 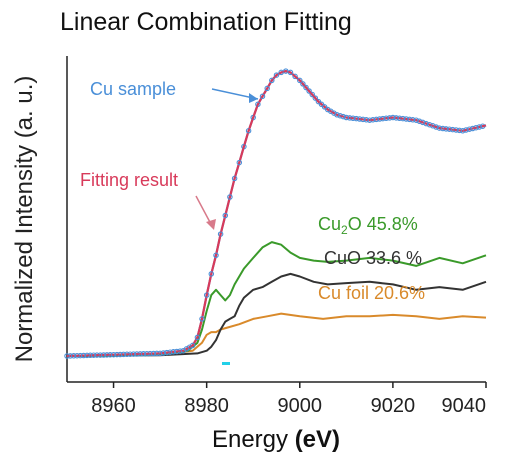 What do you see at coordinates (133, 89) in the screenshot?
I see `annotation-cu-sample: Cu sample` at bounding box center [133, 89].